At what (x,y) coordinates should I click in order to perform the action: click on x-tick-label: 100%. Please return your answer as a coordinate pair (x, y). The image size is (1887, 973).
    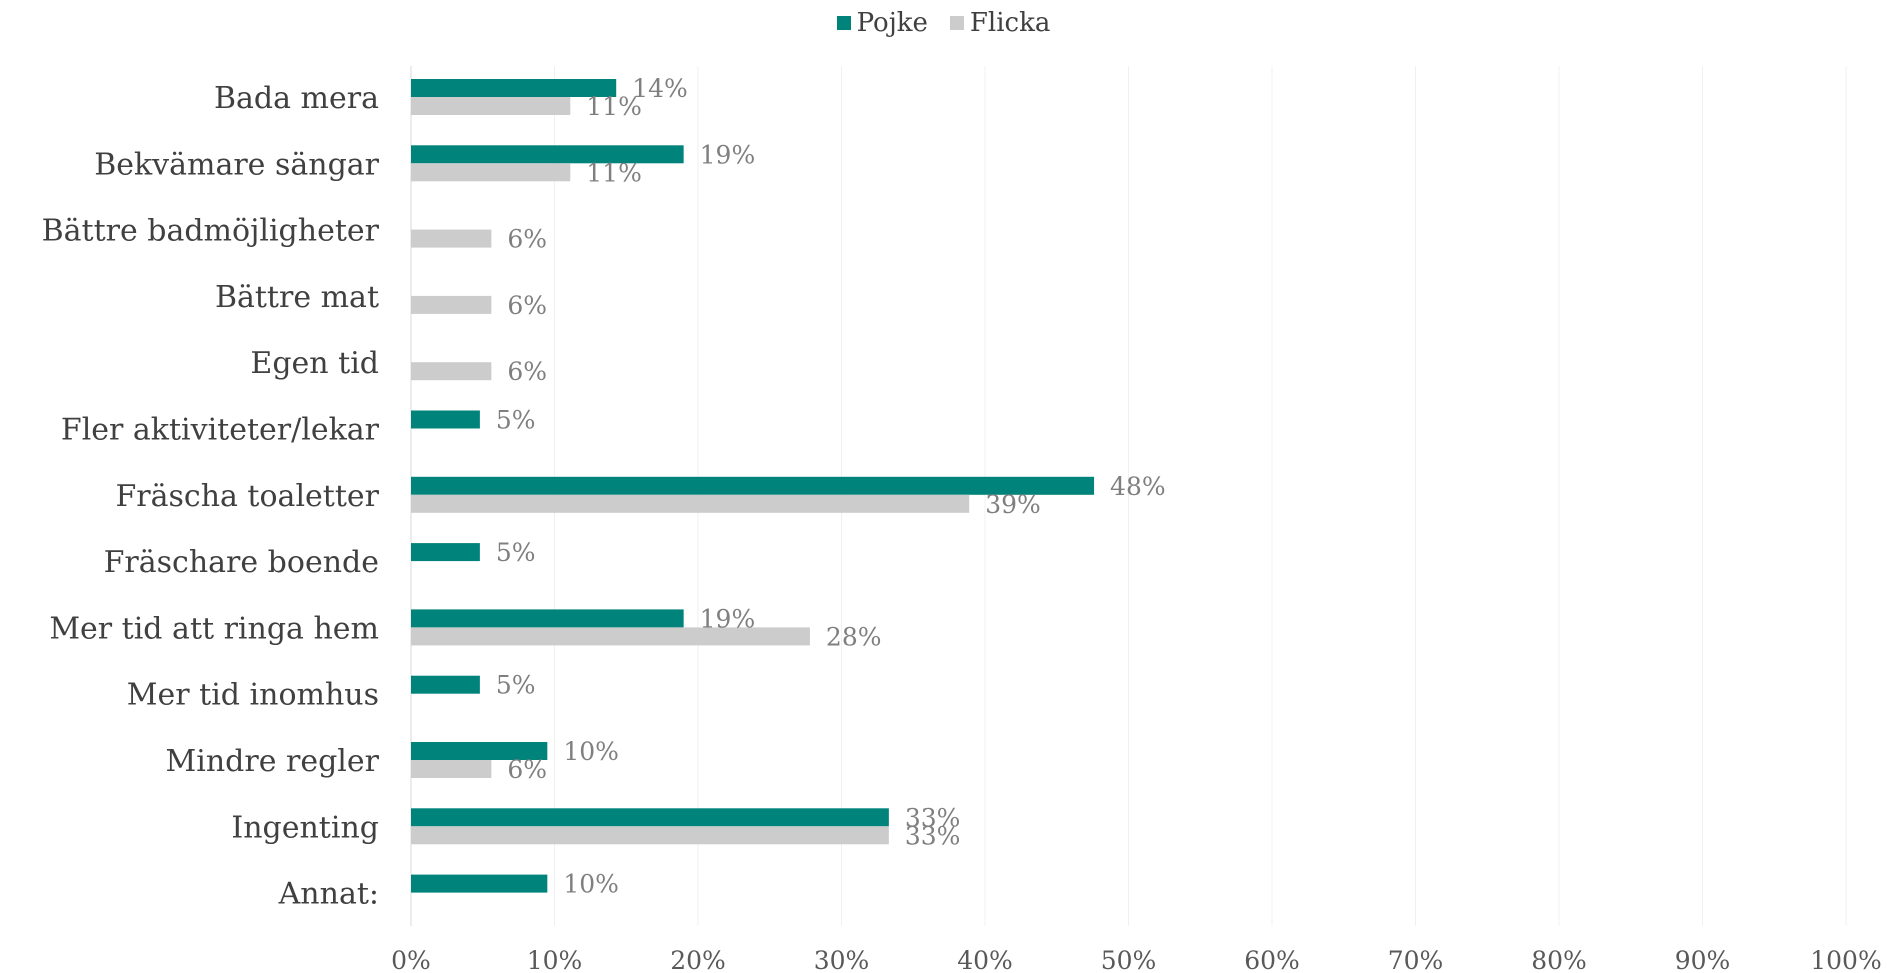
    Looking at the image, I should click on (1845, 959).